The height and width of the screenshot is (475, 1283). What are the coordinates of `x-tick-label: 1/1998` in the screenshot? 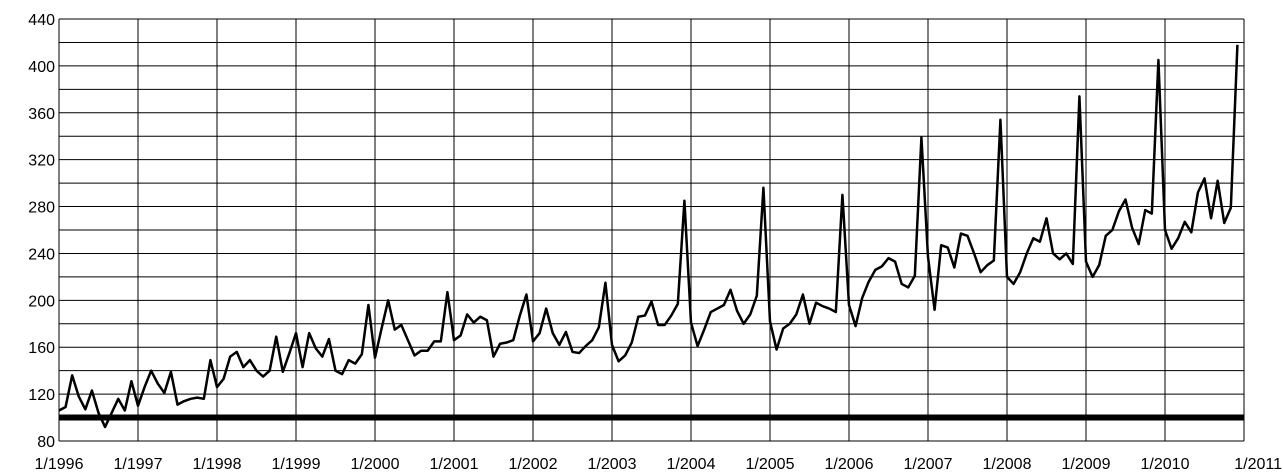 It's located at (217, 464).